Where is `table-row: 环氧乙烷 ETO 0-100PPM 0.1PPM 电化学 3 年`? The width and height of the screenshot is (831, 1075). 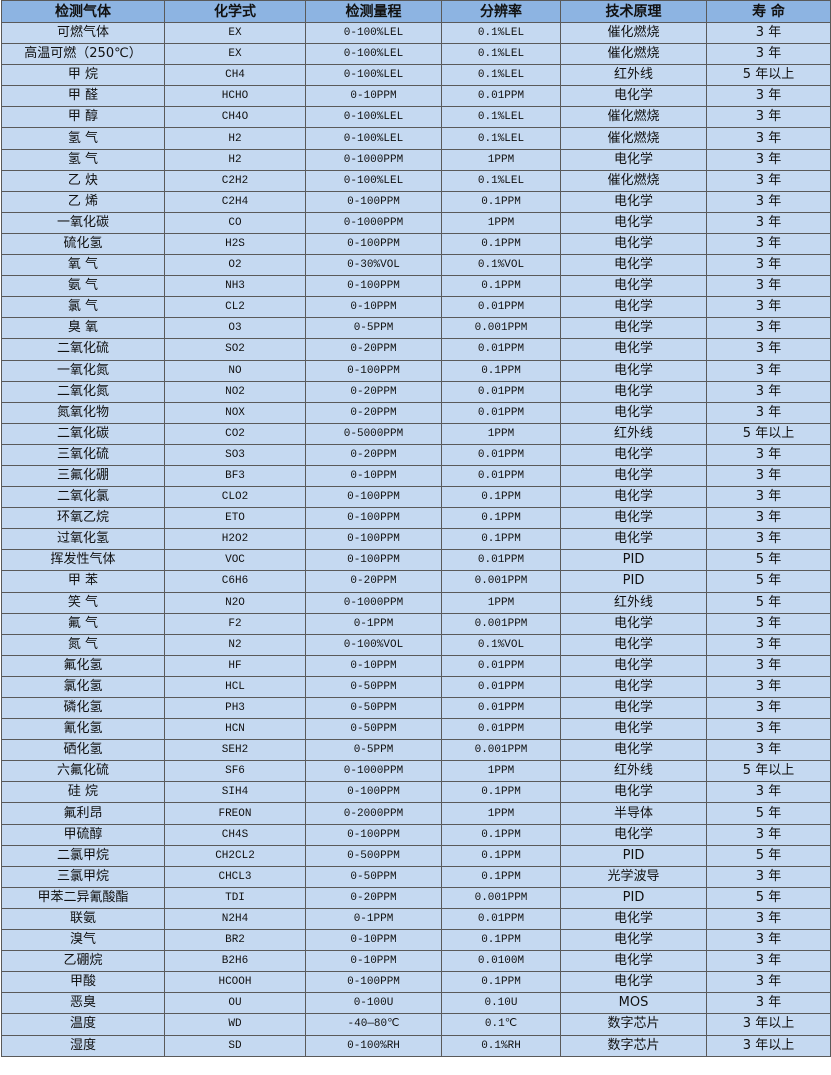
table-row: 环氧乙烷 ETO 0-100PPM 0.1PPM 电化学 3 年 is located at coordinates (416, 518).